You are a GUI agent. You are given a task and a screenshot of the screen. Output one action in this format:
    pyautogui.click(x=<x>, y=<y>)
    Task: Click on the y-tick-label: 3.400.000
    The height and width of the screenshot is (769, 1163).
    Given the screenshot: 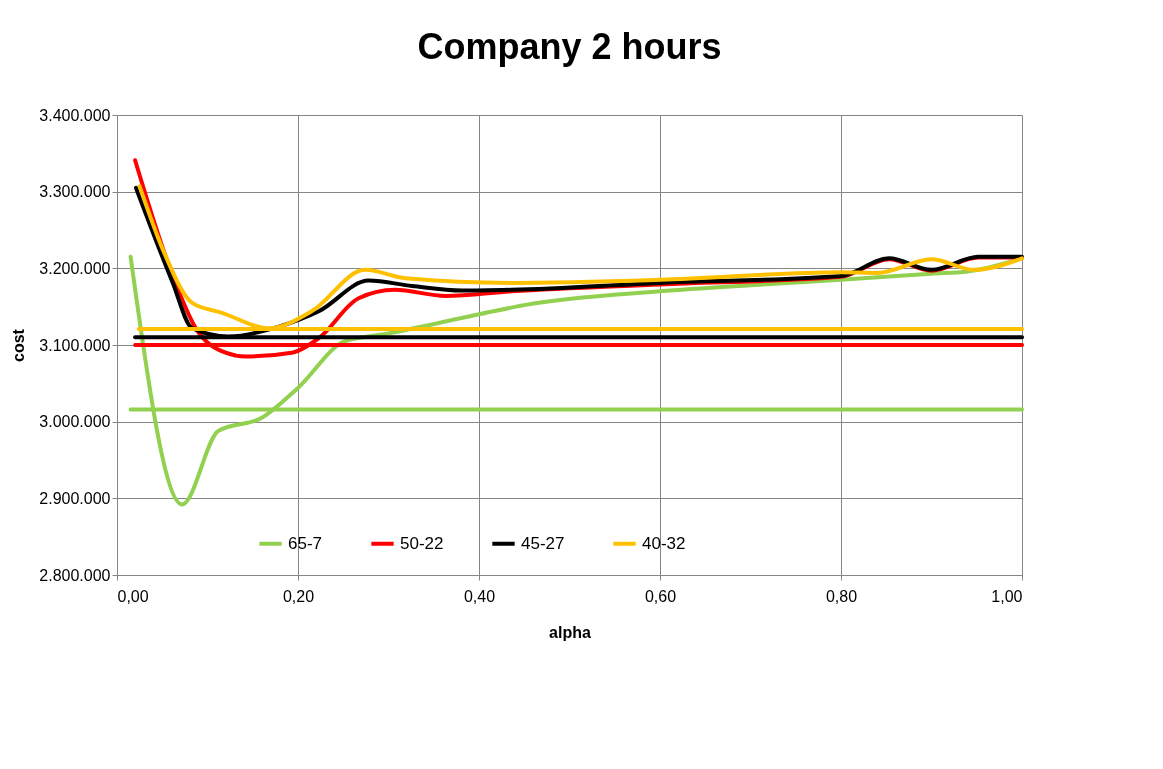 What is the action you would take?
    pyautogui.click(x=75, y=115)
    